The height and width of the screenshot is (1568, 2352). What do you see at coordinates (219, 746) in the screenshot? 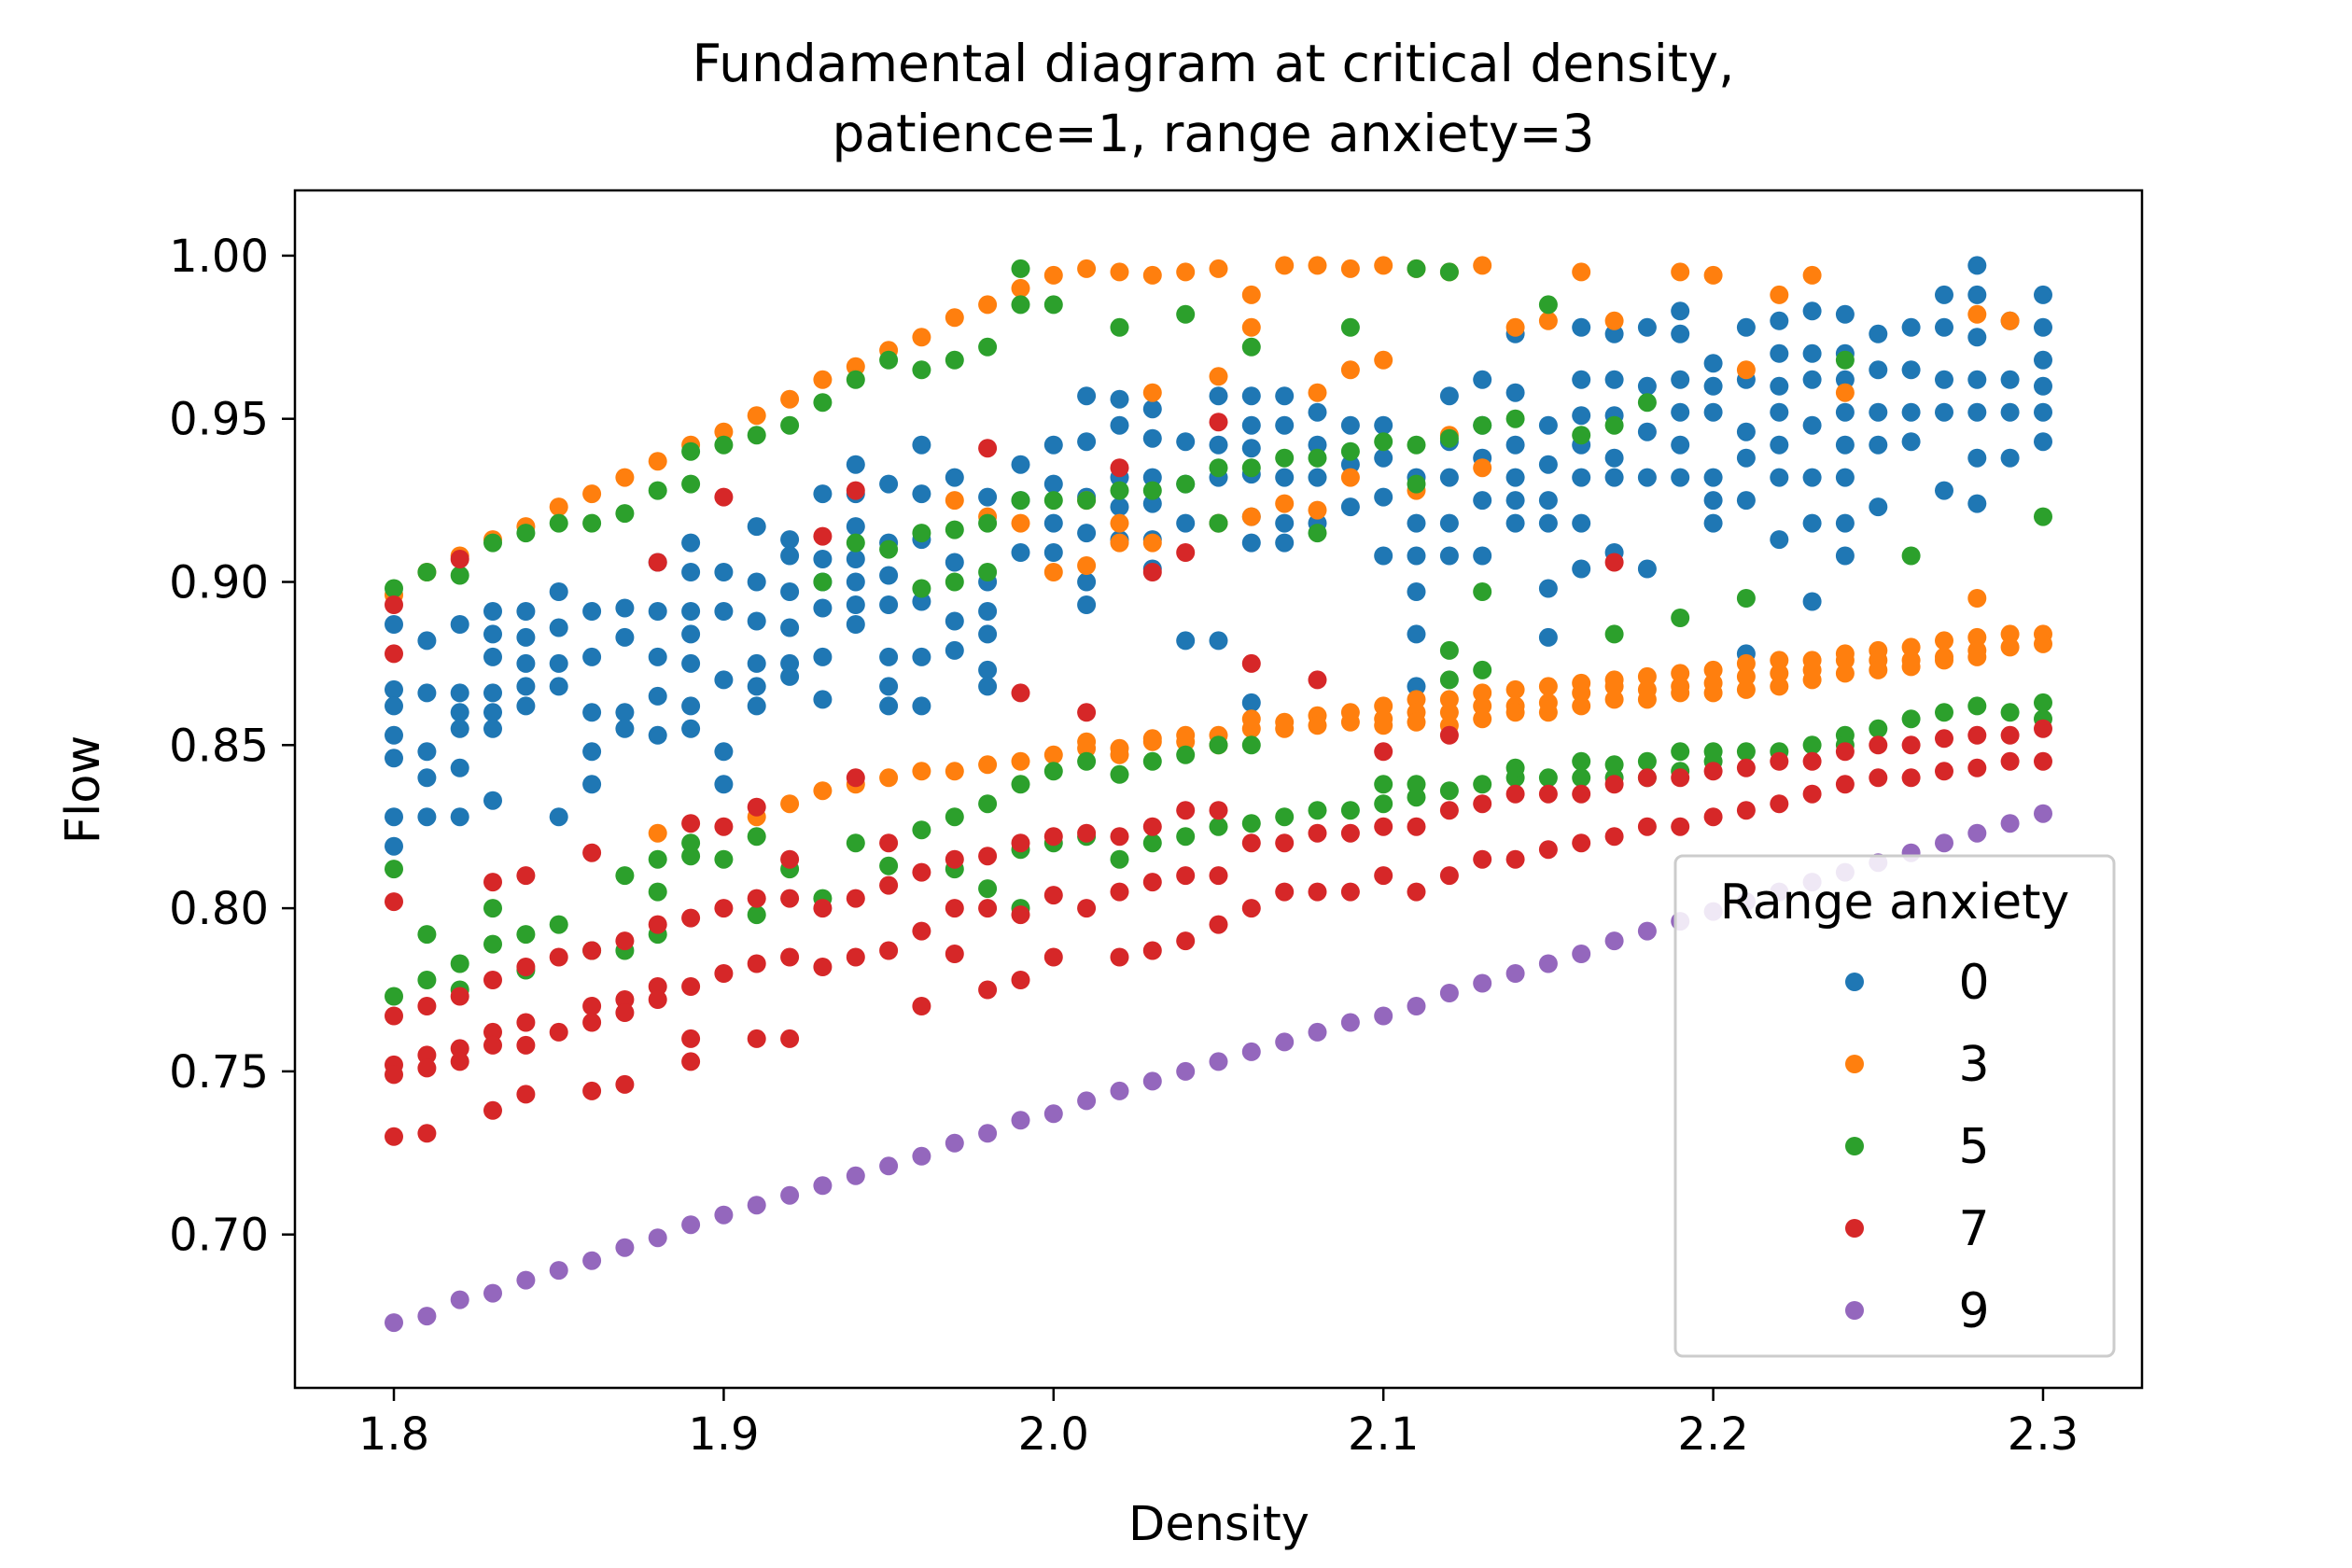
I see `y-tick-label: 0.85` at bounding box center [219, 746].